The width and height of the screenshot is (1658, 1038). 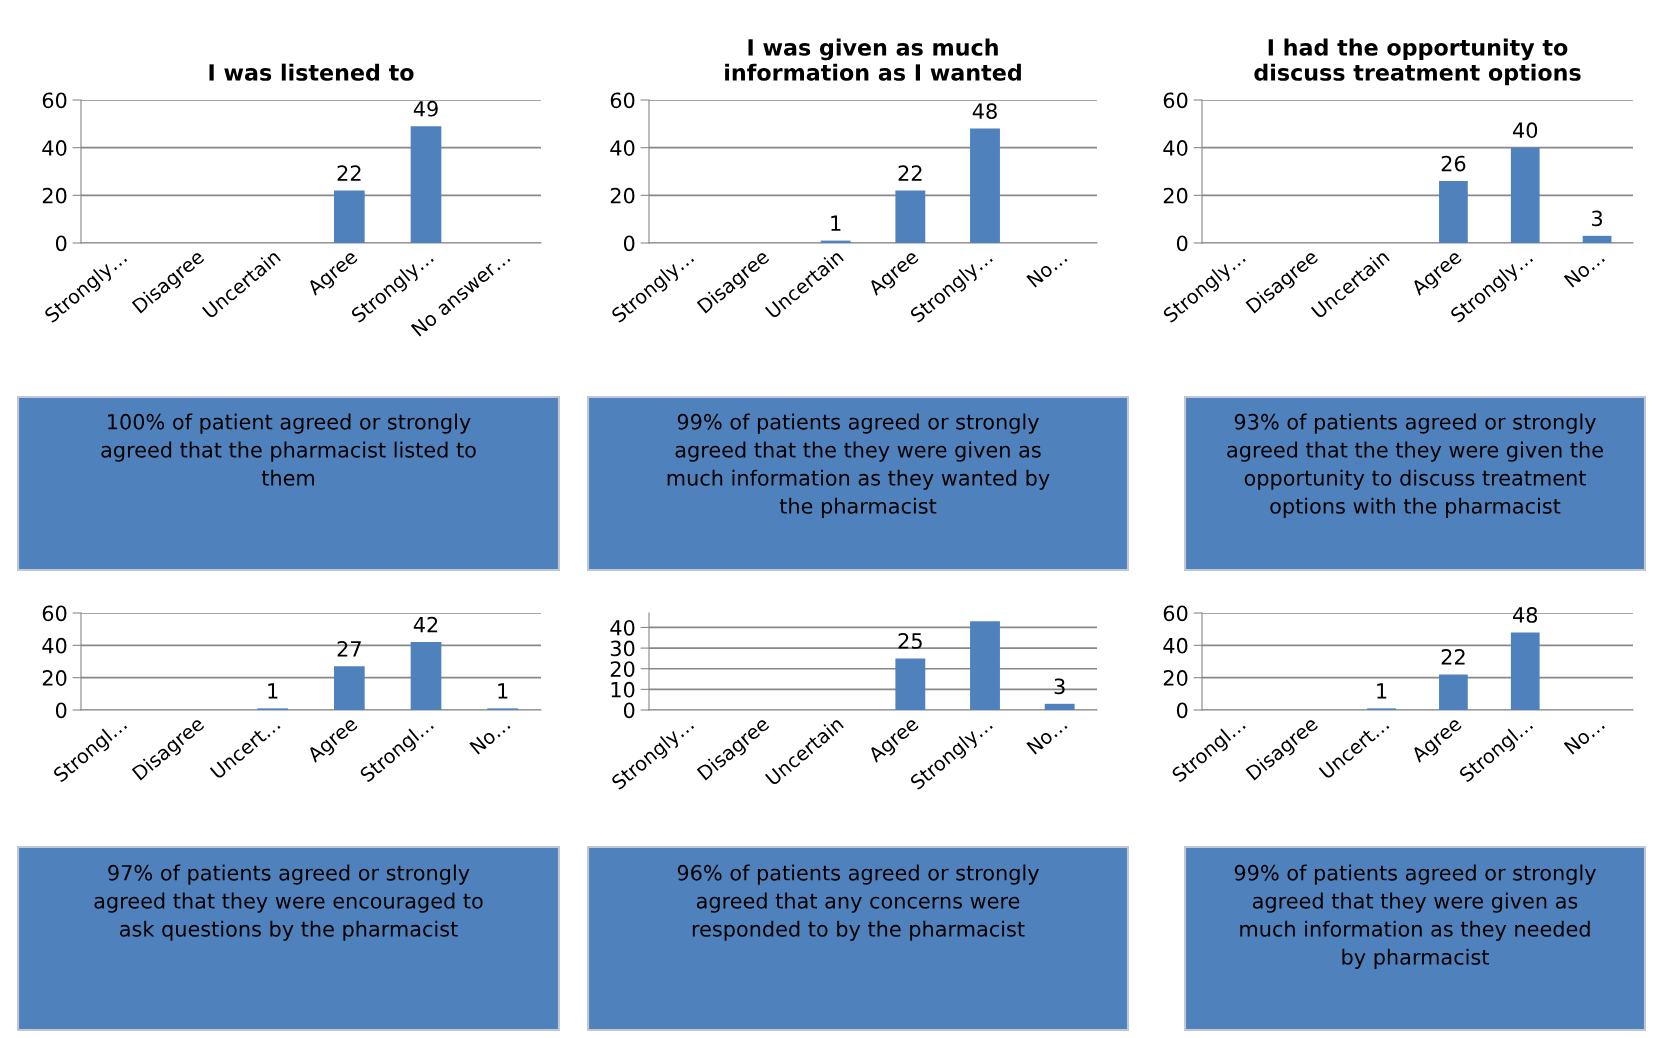 What do you see at coordinates (349, 649) in the screenshot?
I see `data-label: 27` at bounding box center [349, 649].